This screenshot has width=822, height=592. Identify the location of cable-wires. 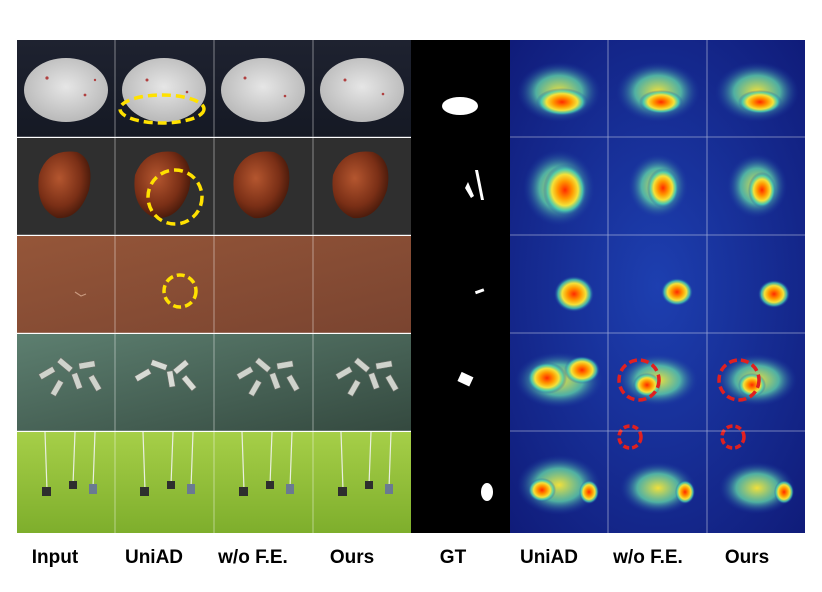
(218, 461).